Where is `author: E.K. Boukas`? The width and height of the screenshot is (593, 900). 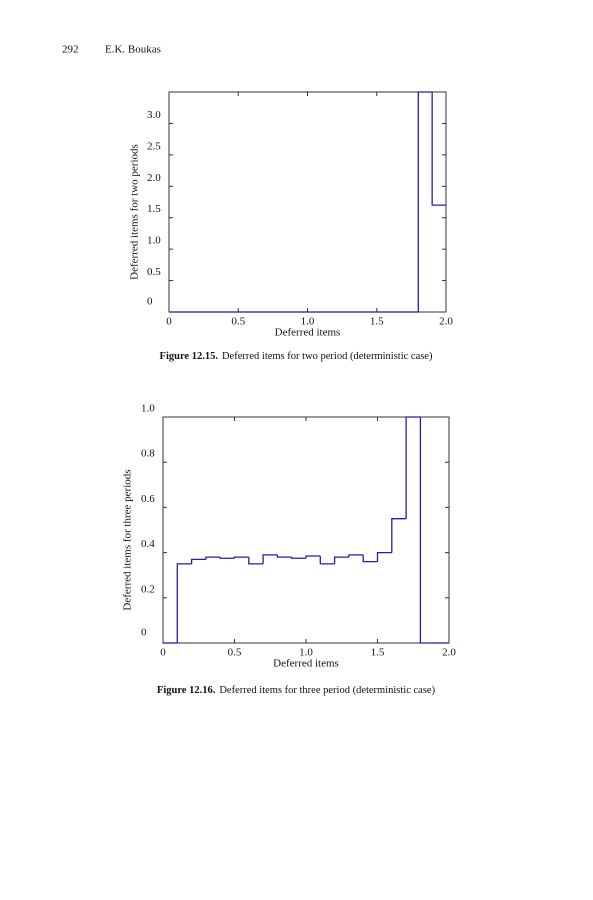 author: E.K. Boukas is located at coordinates (133, 50).